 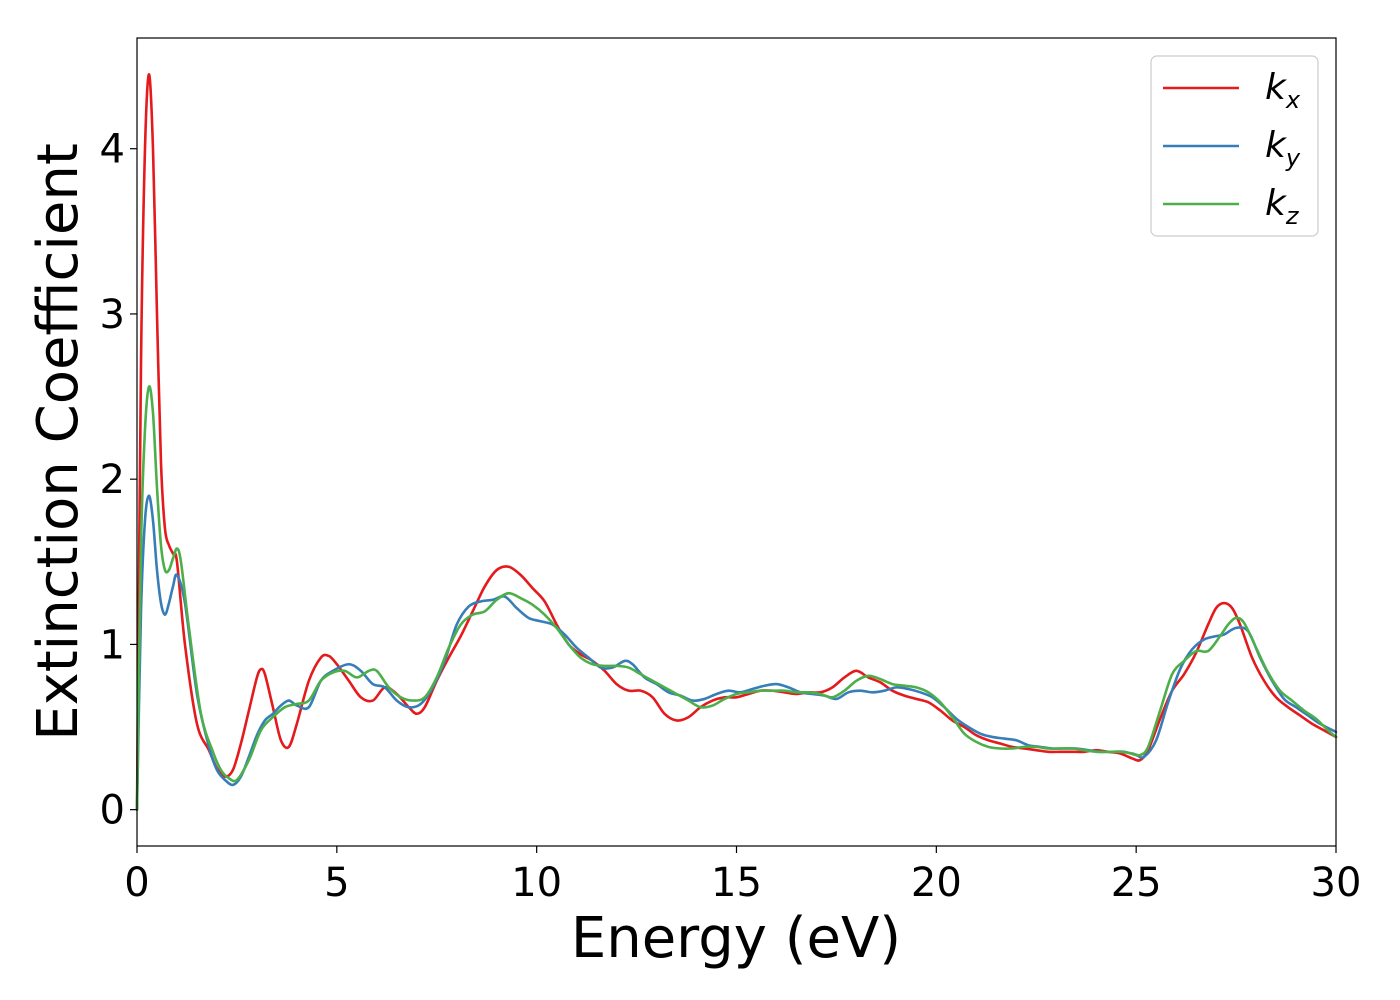 What do you see at coordinates (112, 150) in the screenshot?
I see `y-tick-label: 4` at bounding box center [112, 150].